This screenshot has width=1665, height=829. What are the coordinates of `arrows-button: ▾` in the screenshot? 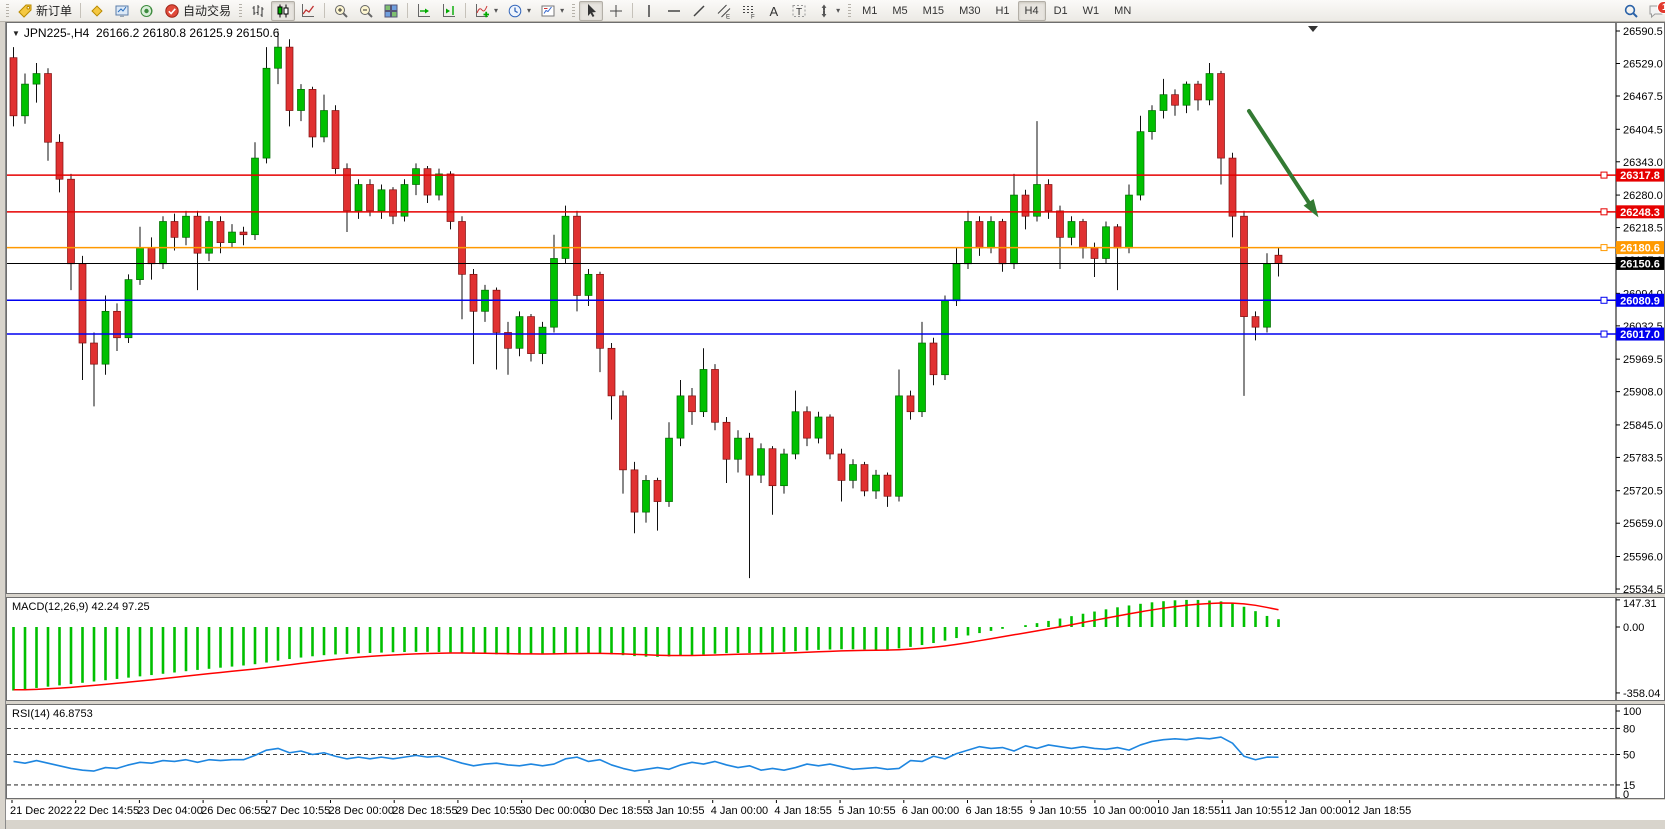 It's located at (828, 11).